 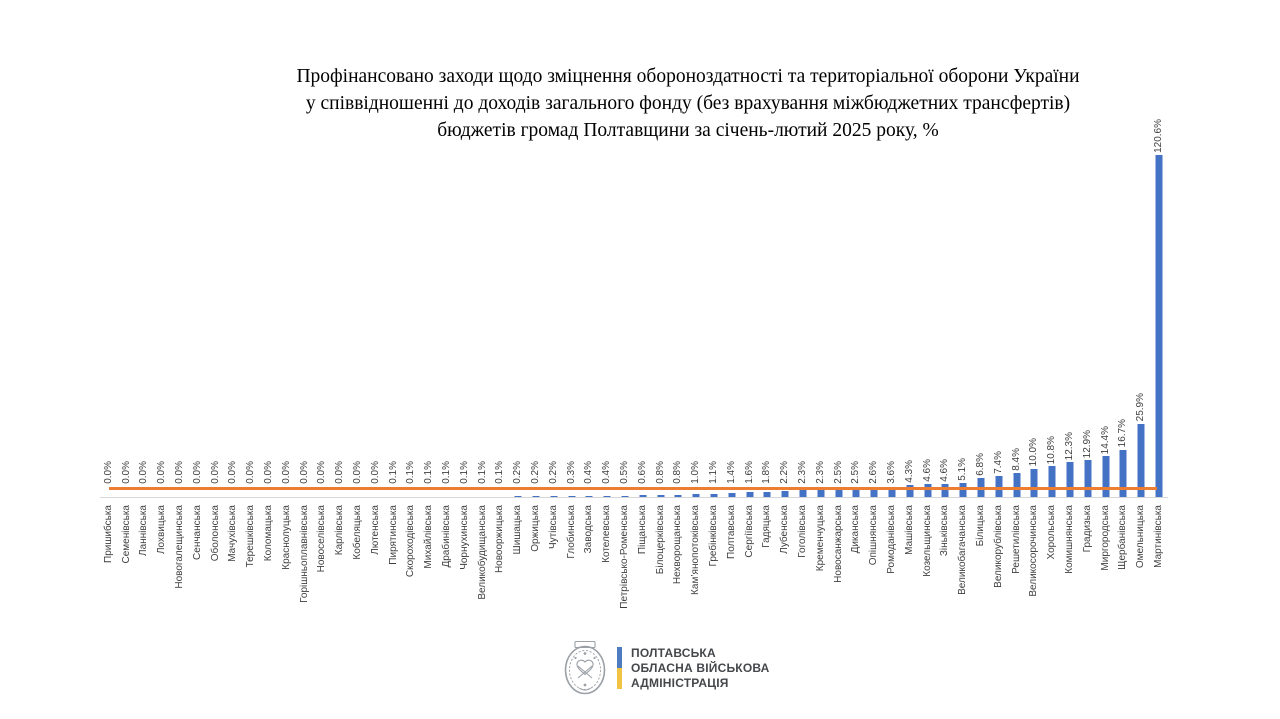 I want to click on category-label: Лохвицька, so click(x=162, y=530).